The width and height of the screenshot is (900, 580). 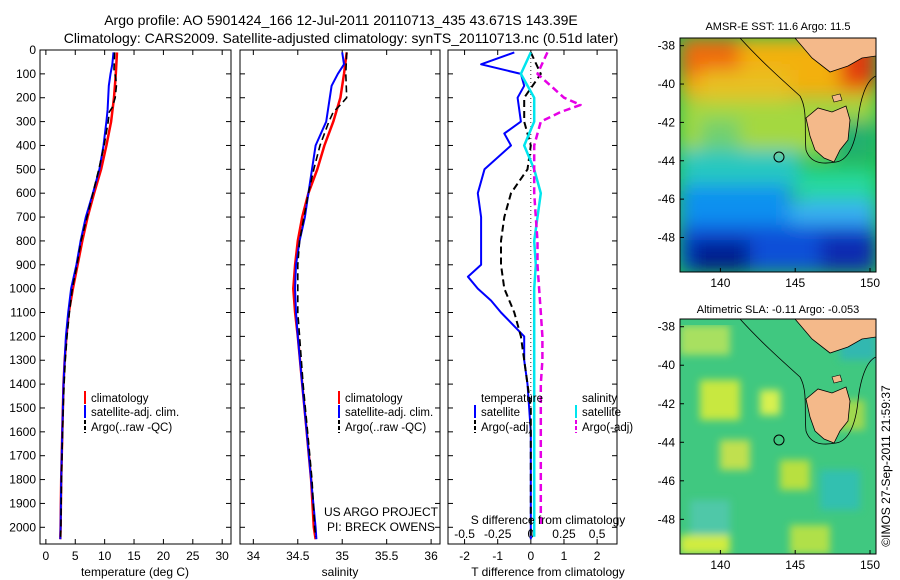 I want to click on x-tick-label: 25, so click(x=193, y=556).